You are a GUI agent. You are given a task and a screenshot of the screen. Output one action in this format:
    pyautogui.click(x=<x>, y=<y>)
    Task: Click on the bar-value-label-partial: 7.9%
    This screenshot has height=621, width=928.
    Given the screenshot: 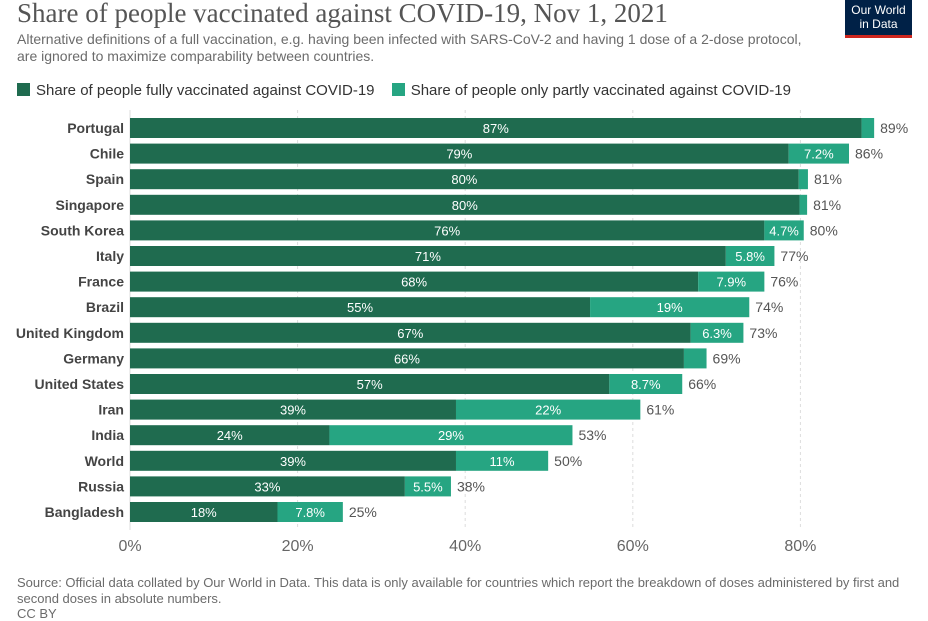 What is the action you would take?
    pyautogui.click(x=731, y=282)
    